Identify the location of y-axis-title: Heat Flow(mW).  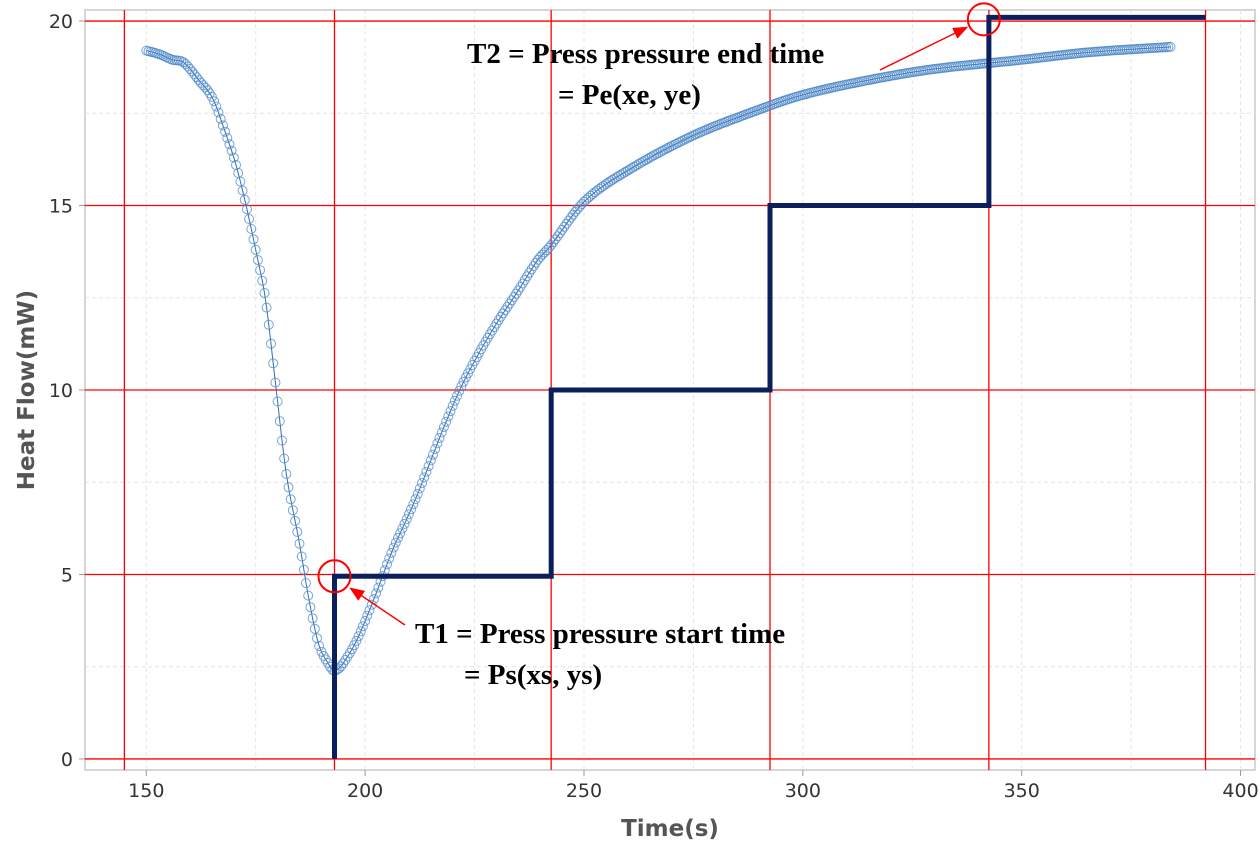
(27, 390).